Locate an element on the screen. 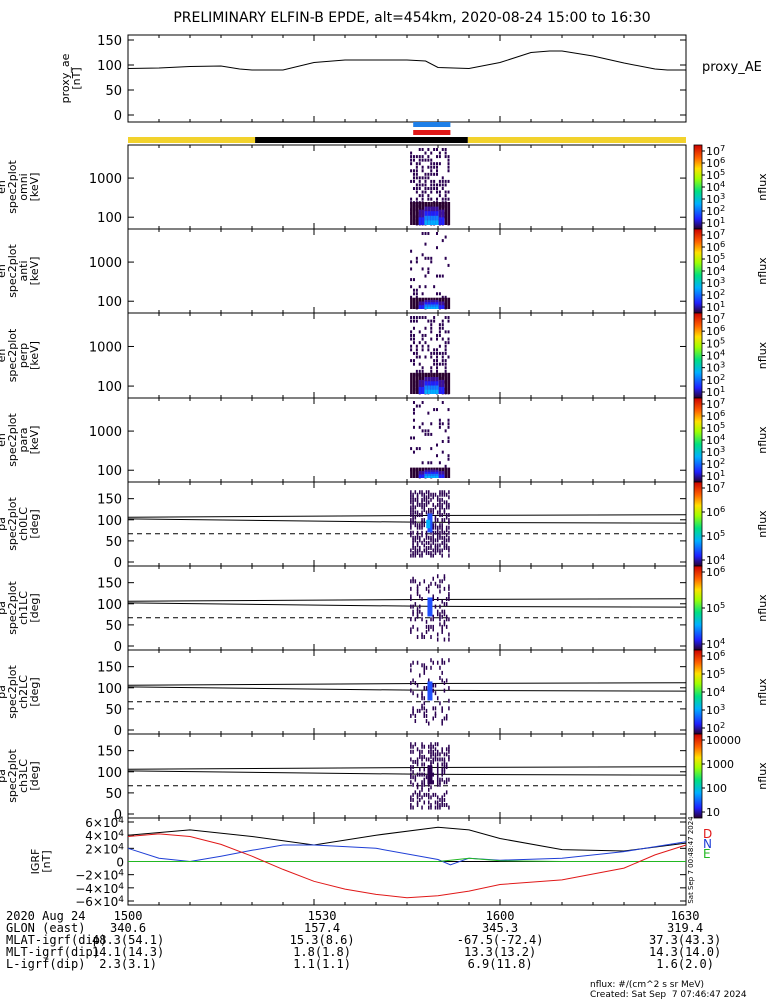 The width and height of the screenshot is (775, 1000). y-axis-label: IGRF[nT] is located at coordinates (41, 862).